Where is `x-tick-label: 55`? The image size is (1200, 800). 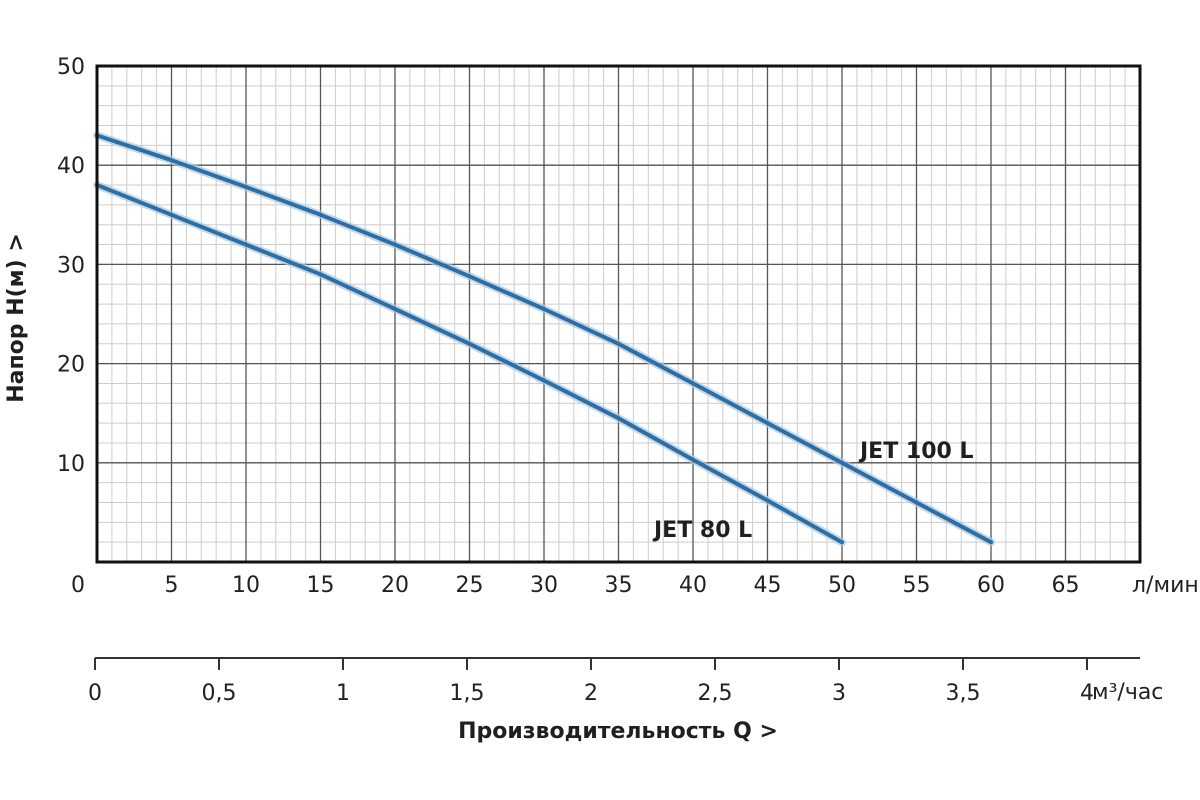
x-tick-label: 55 is located at coordinates (917, 585).